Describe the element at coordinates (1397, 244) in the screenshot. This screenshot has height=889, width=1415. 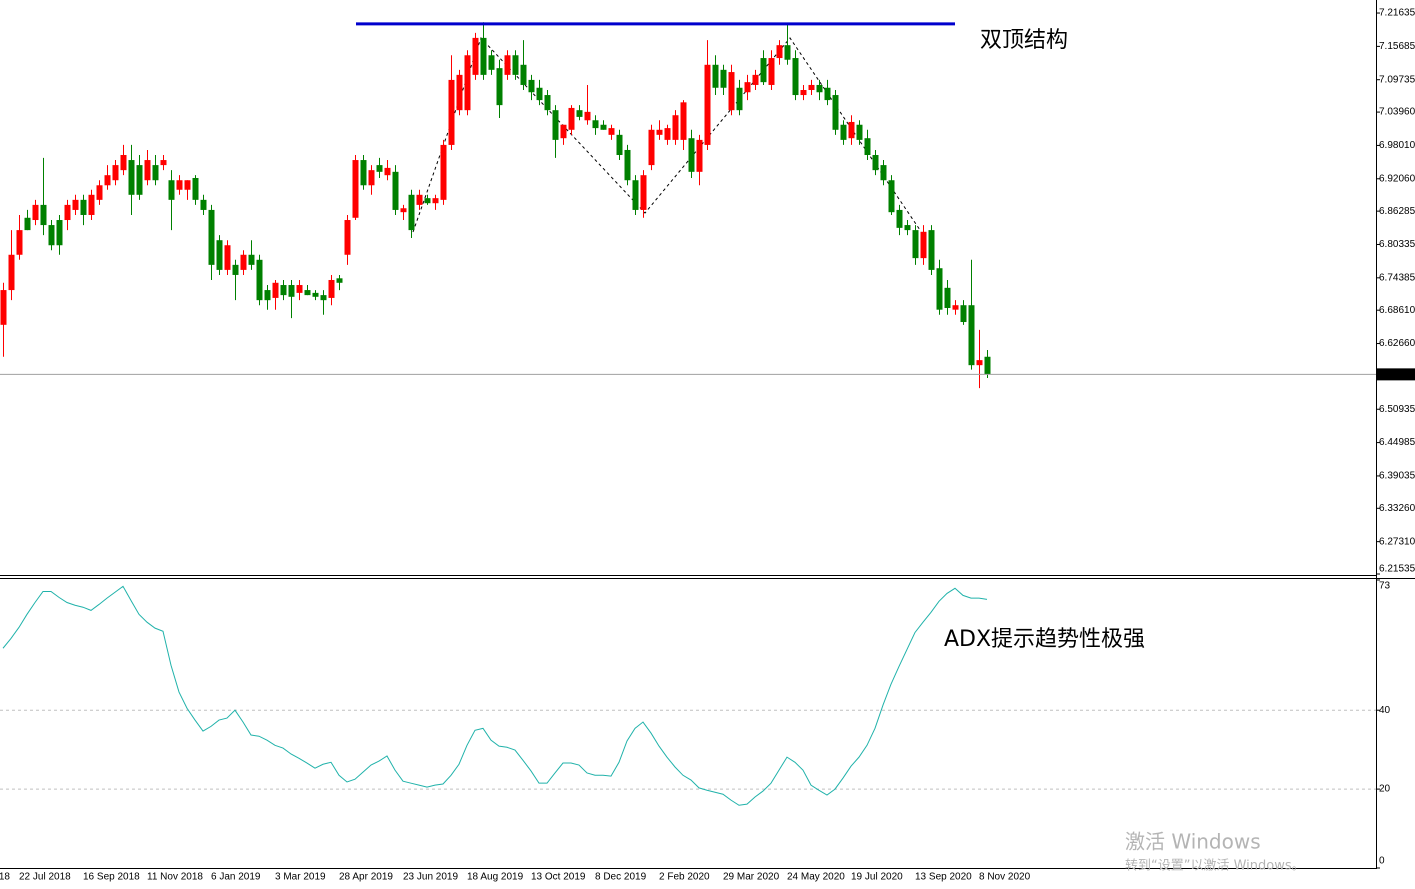
I see `y-tick-label: 6.80335` at that location.